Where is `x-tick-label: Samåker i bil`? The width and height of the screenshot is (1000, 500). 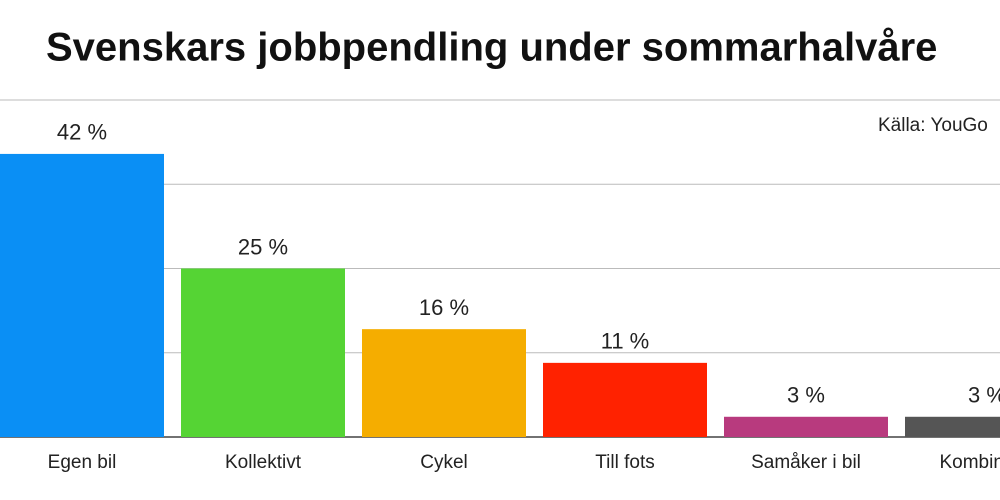 x-tick-label: Samåker i bil is located at coordinates (806, 462).